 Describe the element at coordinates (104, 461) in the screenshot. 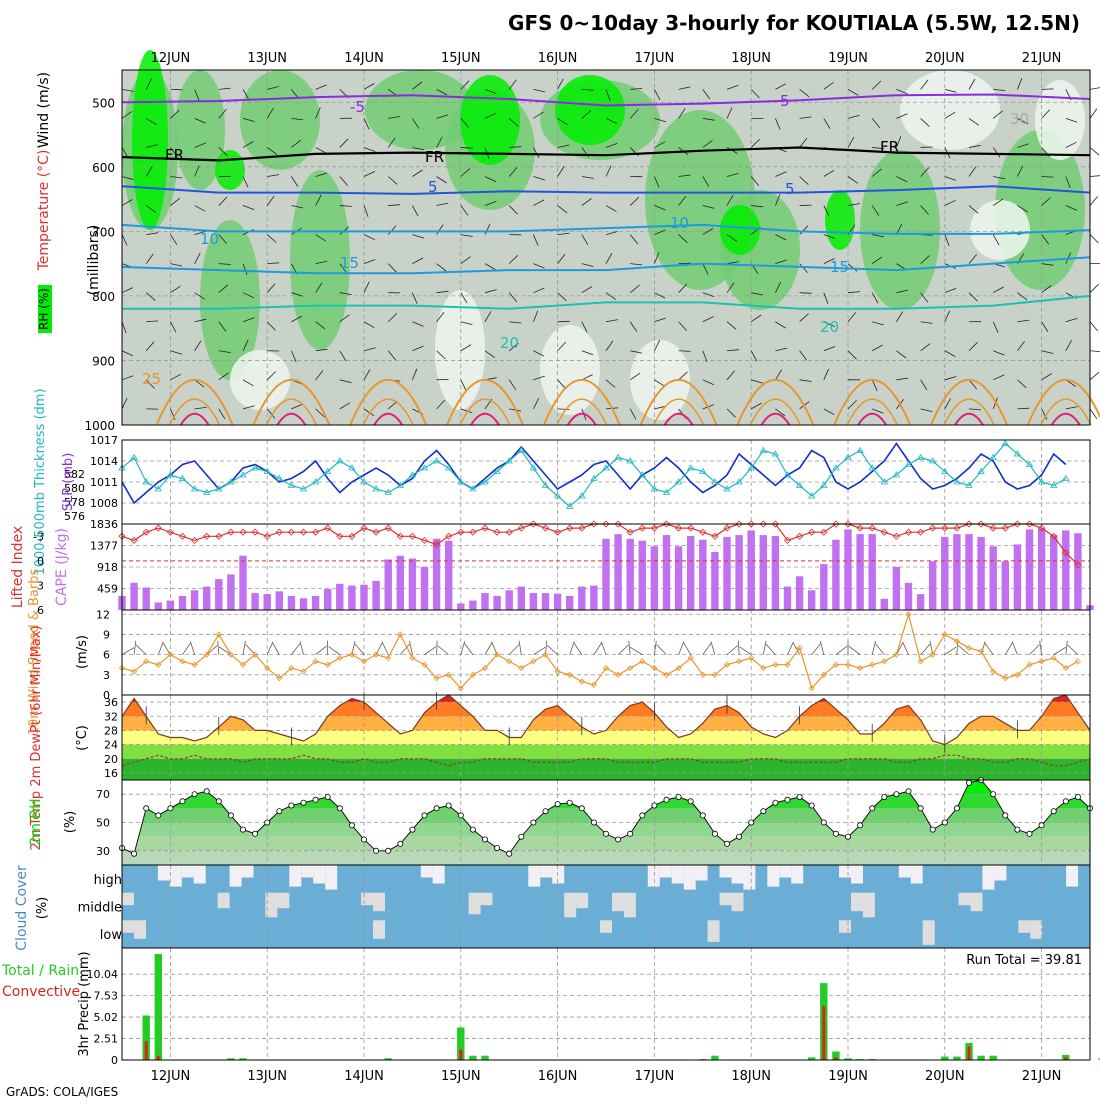

I see `slp-tick-label: 1014` at that location.